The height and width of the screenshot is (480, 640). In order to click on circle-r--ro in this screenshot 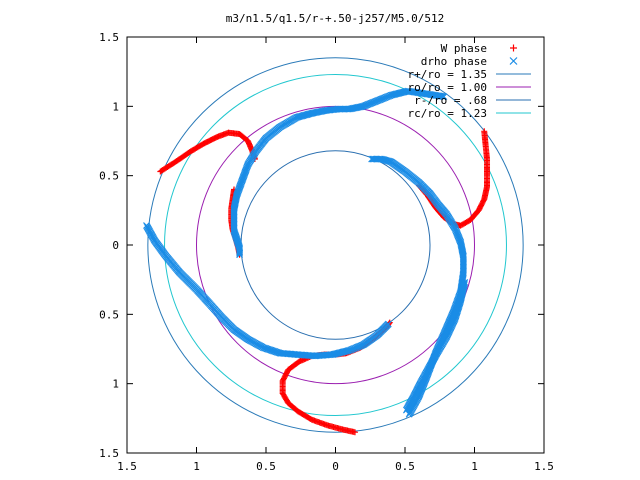, I will do `click(335, 245)`.